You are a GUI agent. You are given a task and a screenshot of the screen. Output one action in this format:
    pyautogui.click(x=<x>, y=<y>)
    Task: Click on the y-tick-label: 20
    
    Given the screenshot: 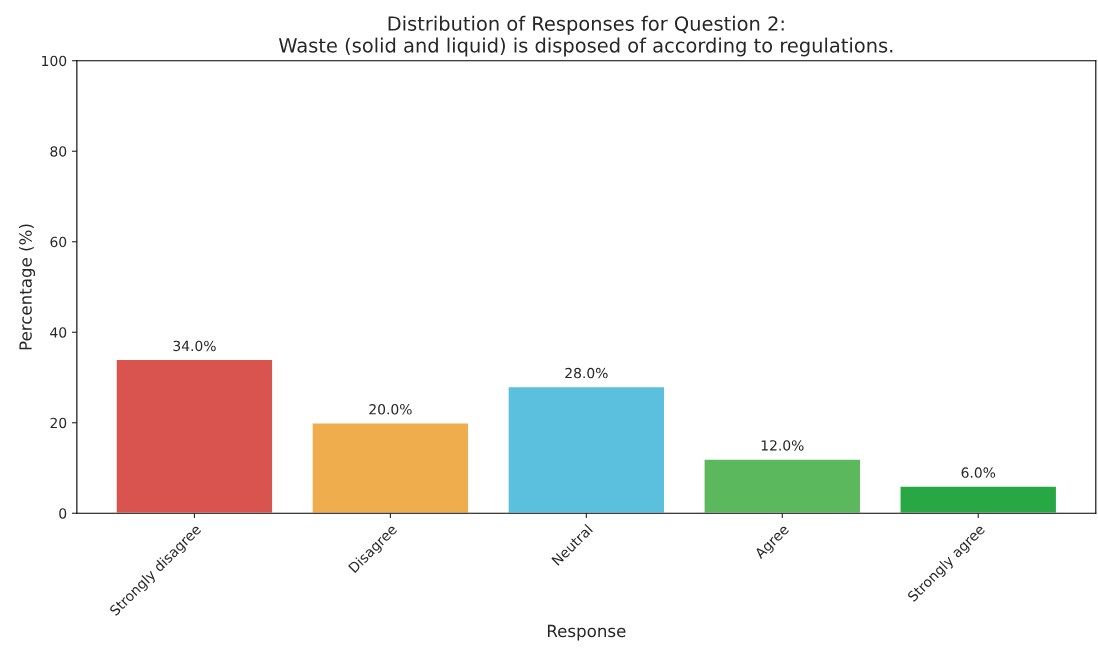 What is the action you would take?
    pyautogui.click(x=58, y=423)
    